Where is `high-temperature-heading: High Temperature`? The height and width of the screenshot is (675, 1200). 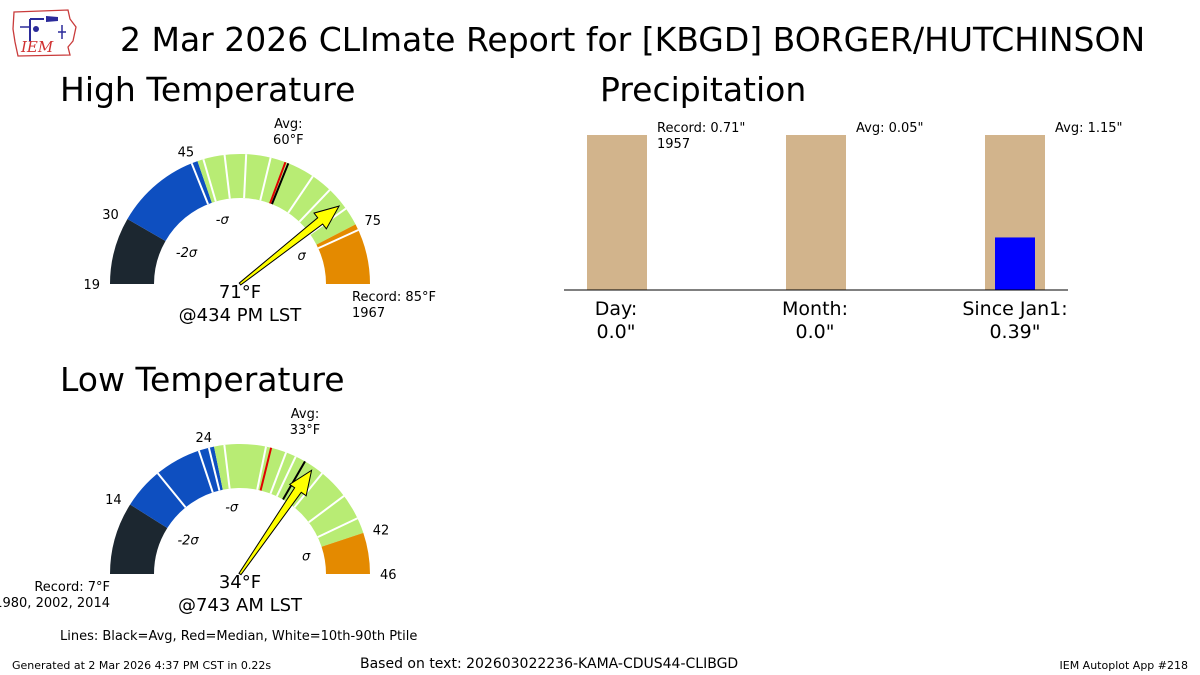 high-temperature-heading: High Temperature is located at coordinates (208, 89).